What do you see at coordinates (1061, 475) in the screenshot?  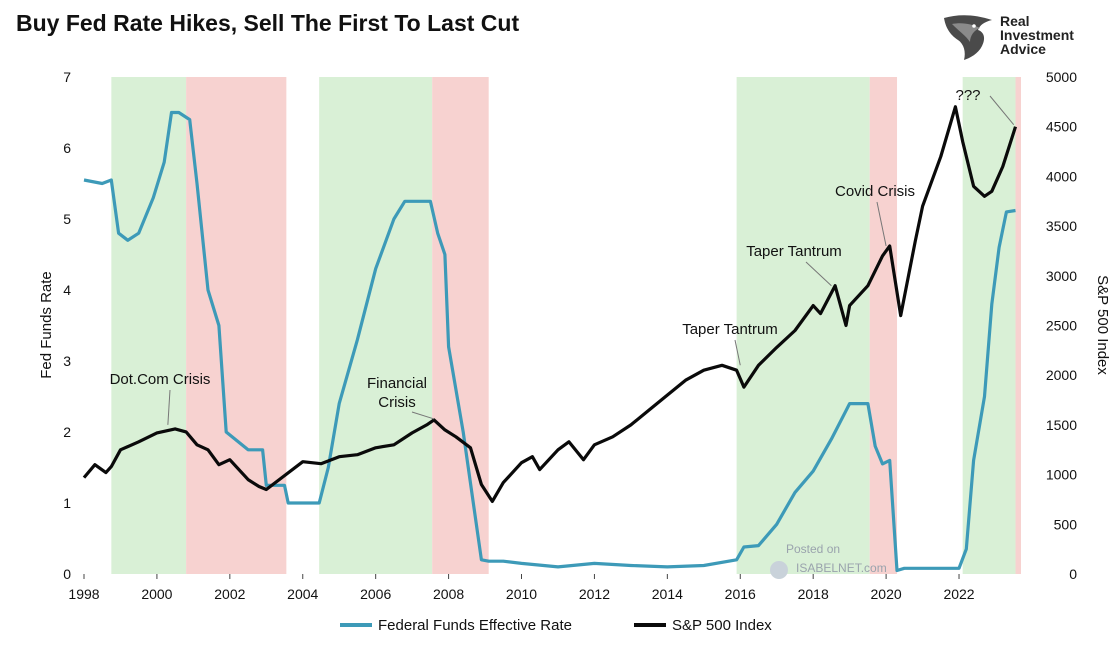 I see `y-tick-label-right: 1000` at bounding box center [1061, 475].